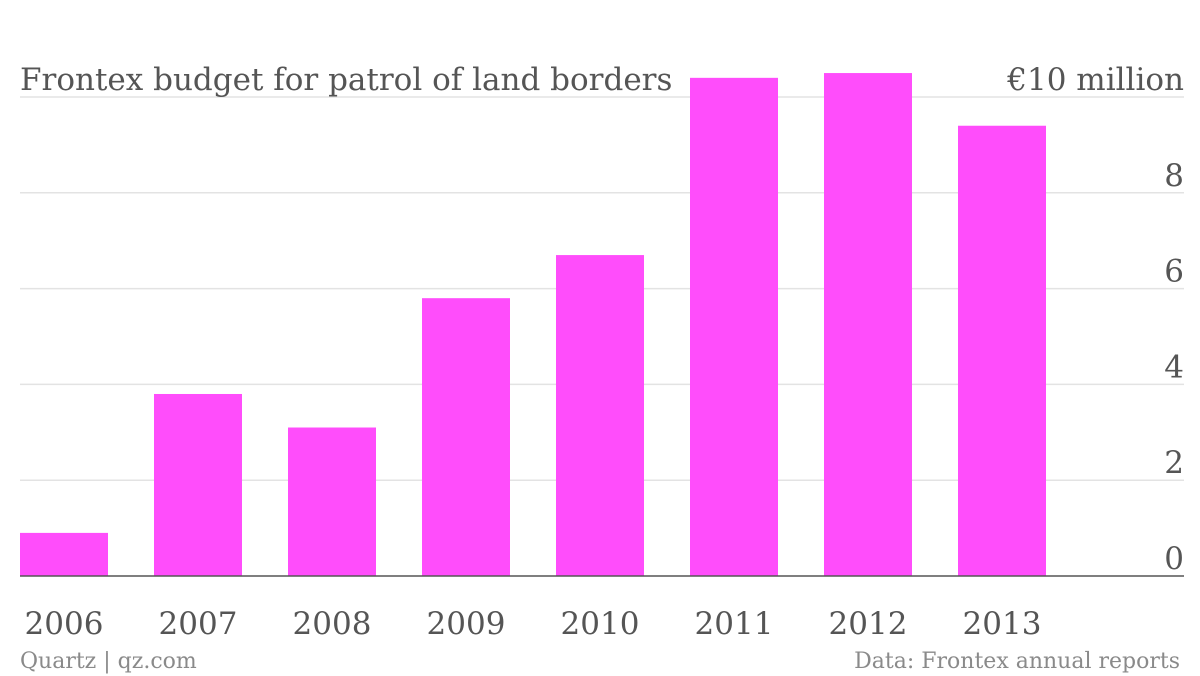  I want to click on unit-label: €10 million, so click(1095, 80).